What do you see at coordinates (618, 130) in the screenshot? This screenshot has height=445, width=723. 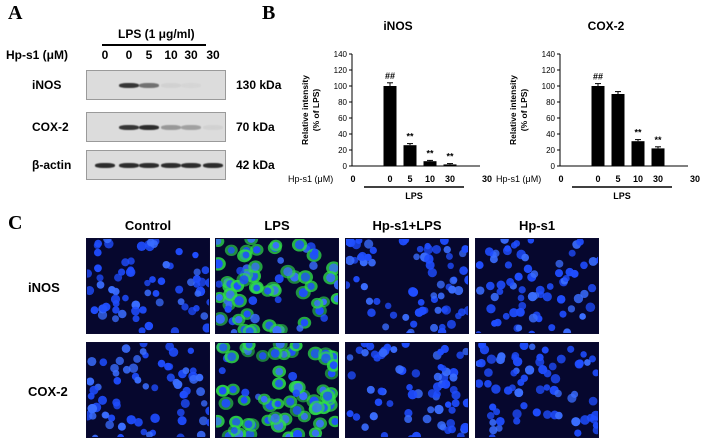 I see `bar` at bounding box center [618, 130].